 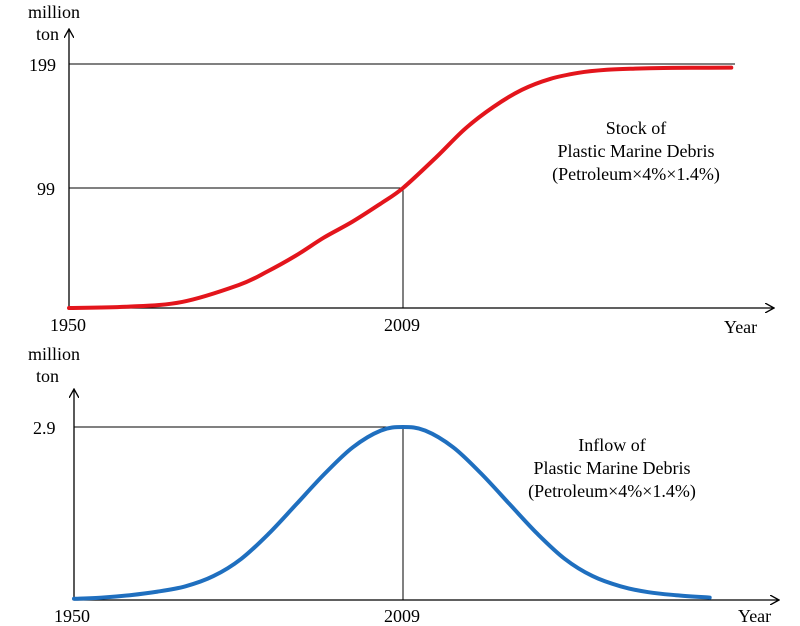 What do you see at coordinates (754, 616) in the screenshot?
I see `inflow-x-axis-label: Year` at bounding box center [754, 616].